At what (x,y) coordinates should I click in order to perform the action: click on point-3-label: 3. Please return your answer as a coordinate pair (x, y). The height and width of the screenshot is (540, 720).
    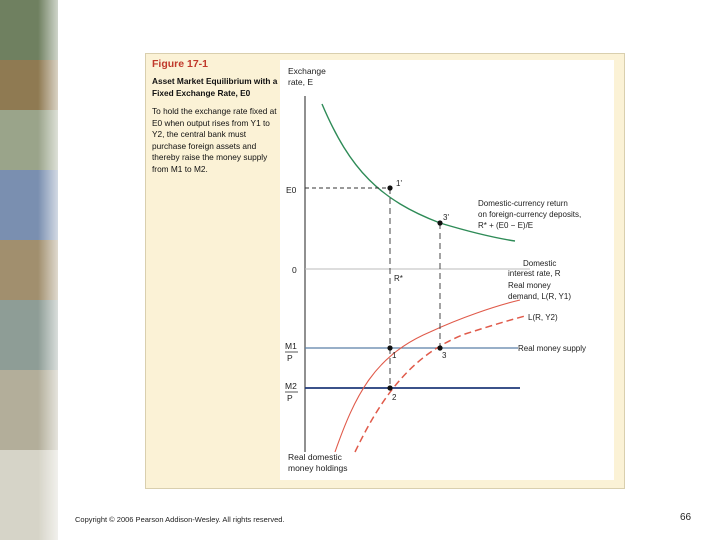
    Looking at the image, I should click on (444, 355).